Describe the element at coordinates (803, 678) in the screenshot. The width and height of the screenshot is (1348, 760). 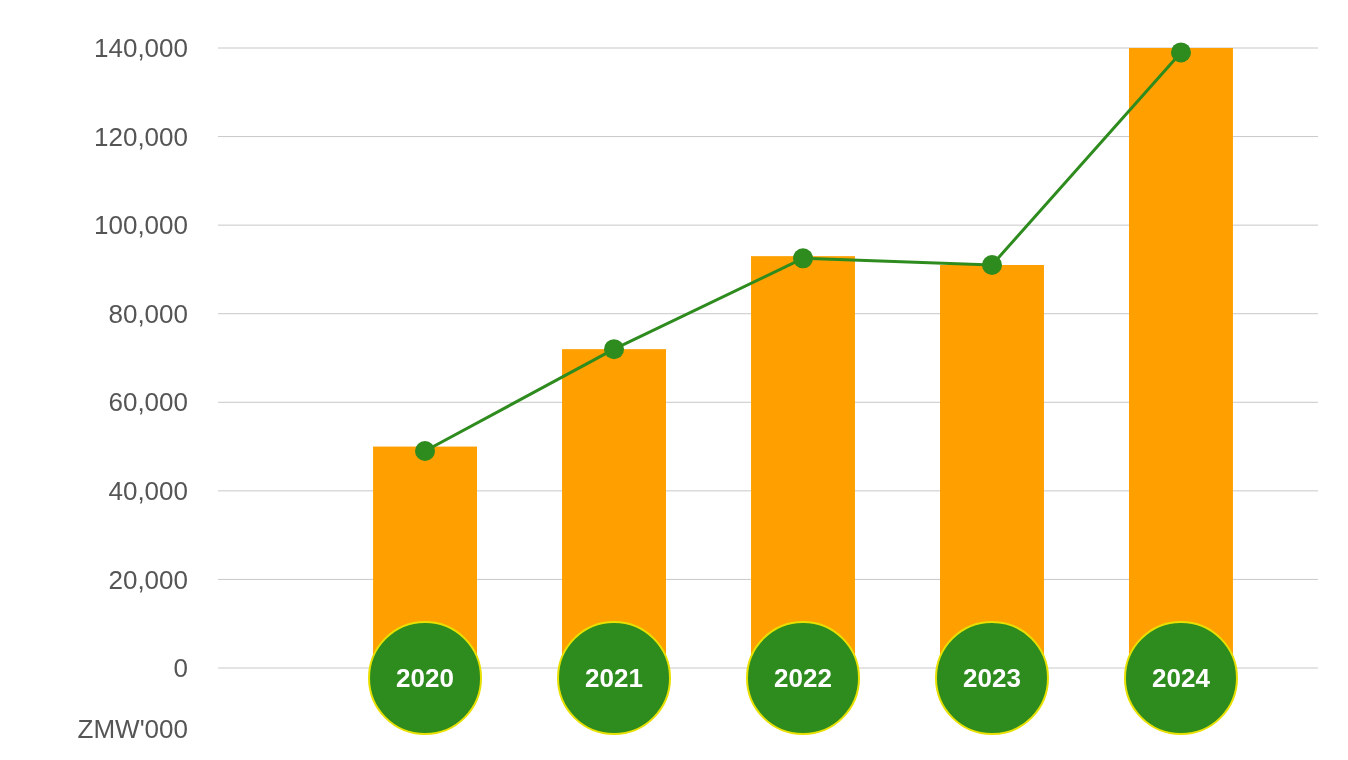
I see `x-tick-label: 2022` at that location.